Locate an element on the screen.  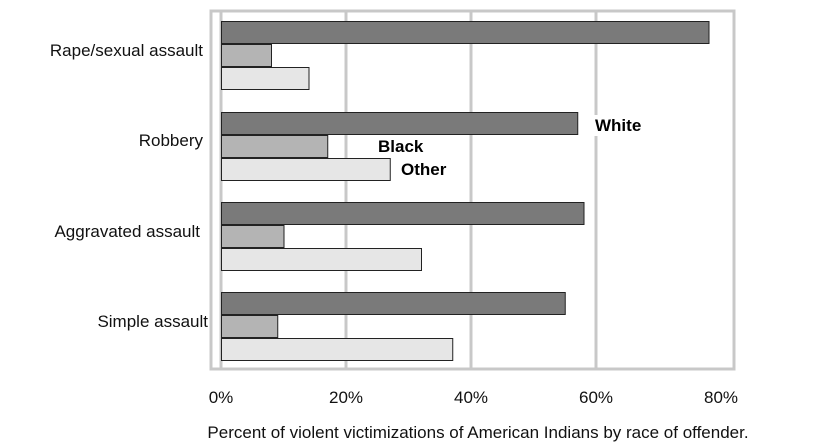
x-tick-label: 80% is located at coordinates (721, 397).